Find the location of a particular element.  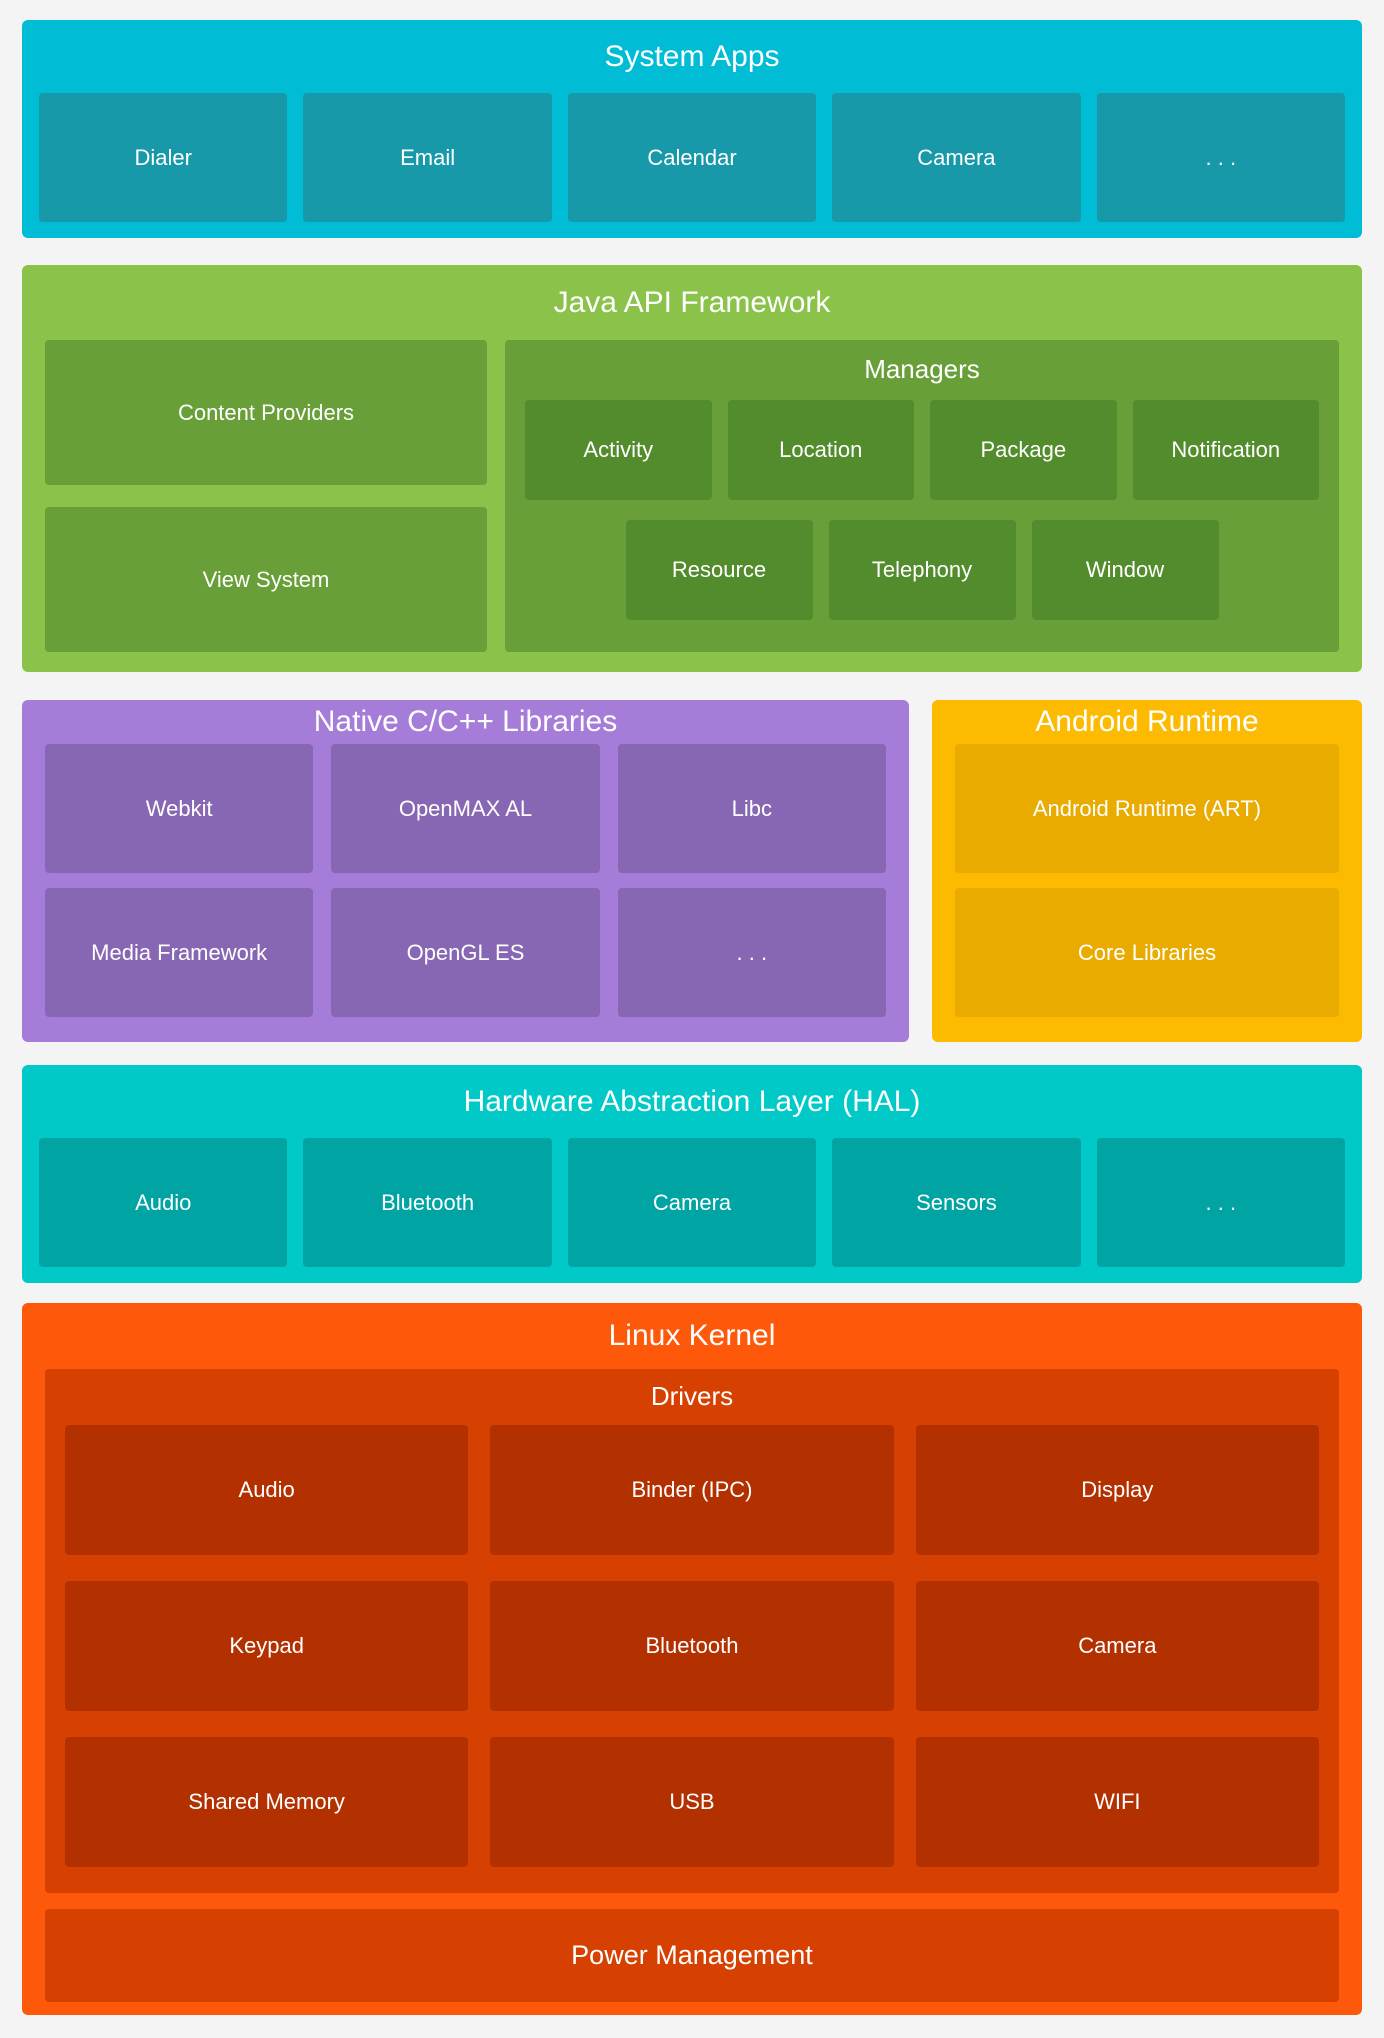

box-bluetooth-hal: Bluetooth is located at coordinates (427, 1202).